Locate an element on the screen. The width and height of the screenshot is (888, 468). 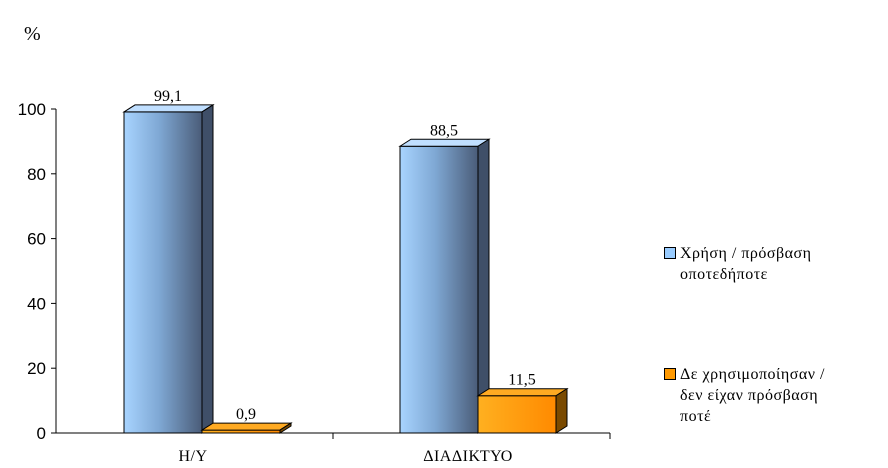
data-label: 88,5 is located at coordinates (444, 130).